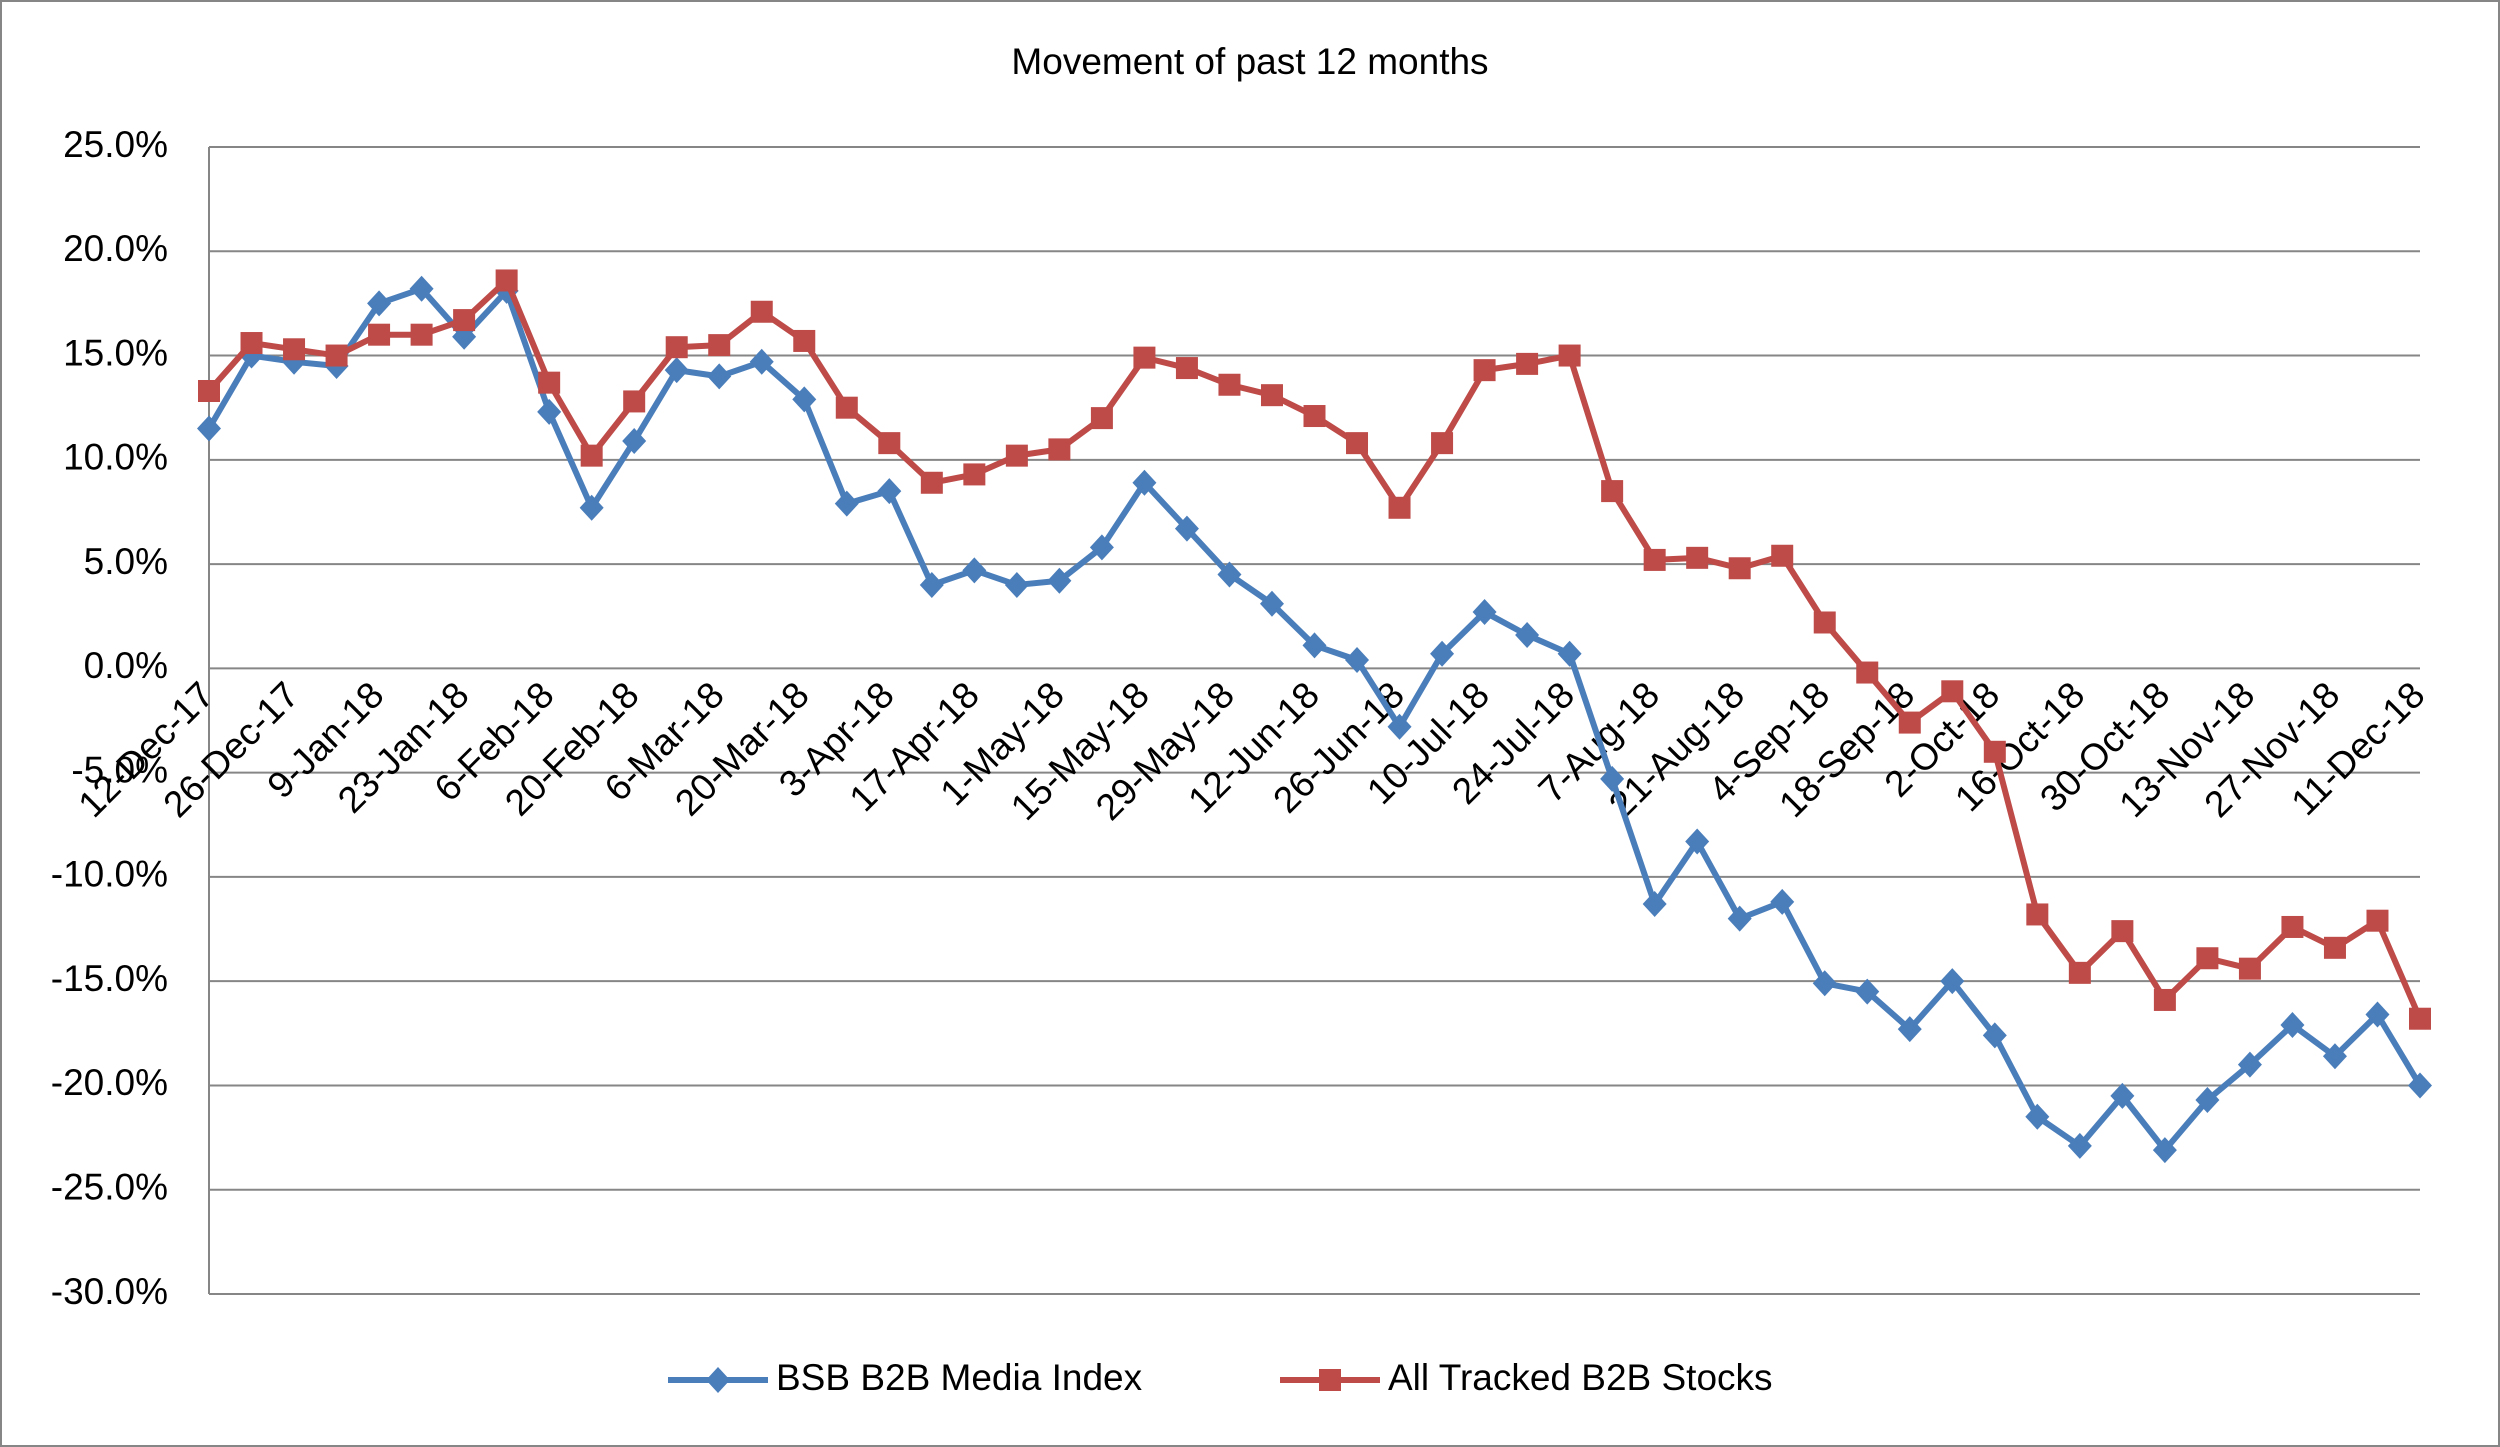 The height and width of the screenshot is (1447, 2500). I want to click on y-tick-label: 15.0%, so click(115, 352).